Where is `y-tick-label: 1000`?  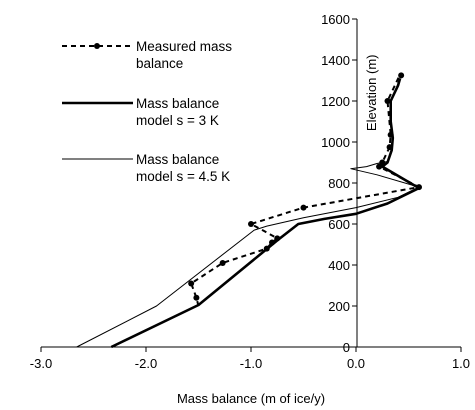
y-tick-label: 1000 is located at coordinates (335, 142).